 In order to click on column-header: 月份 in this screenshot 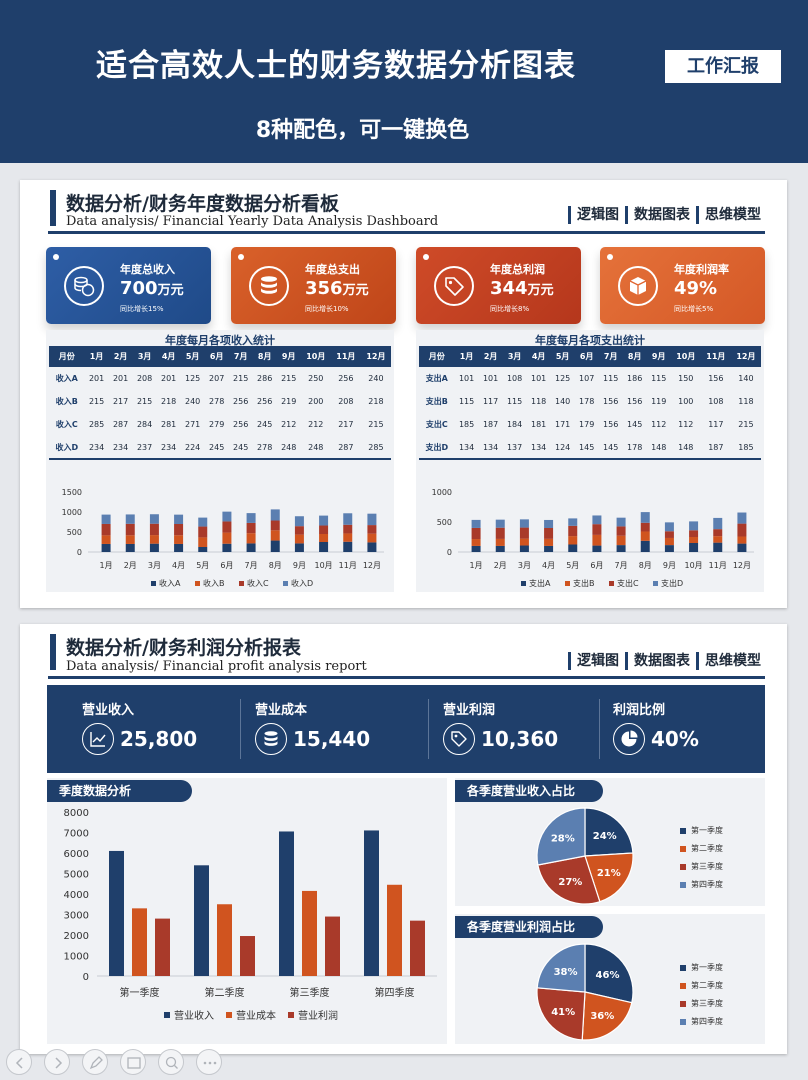, I will do `click(67, 356)`.